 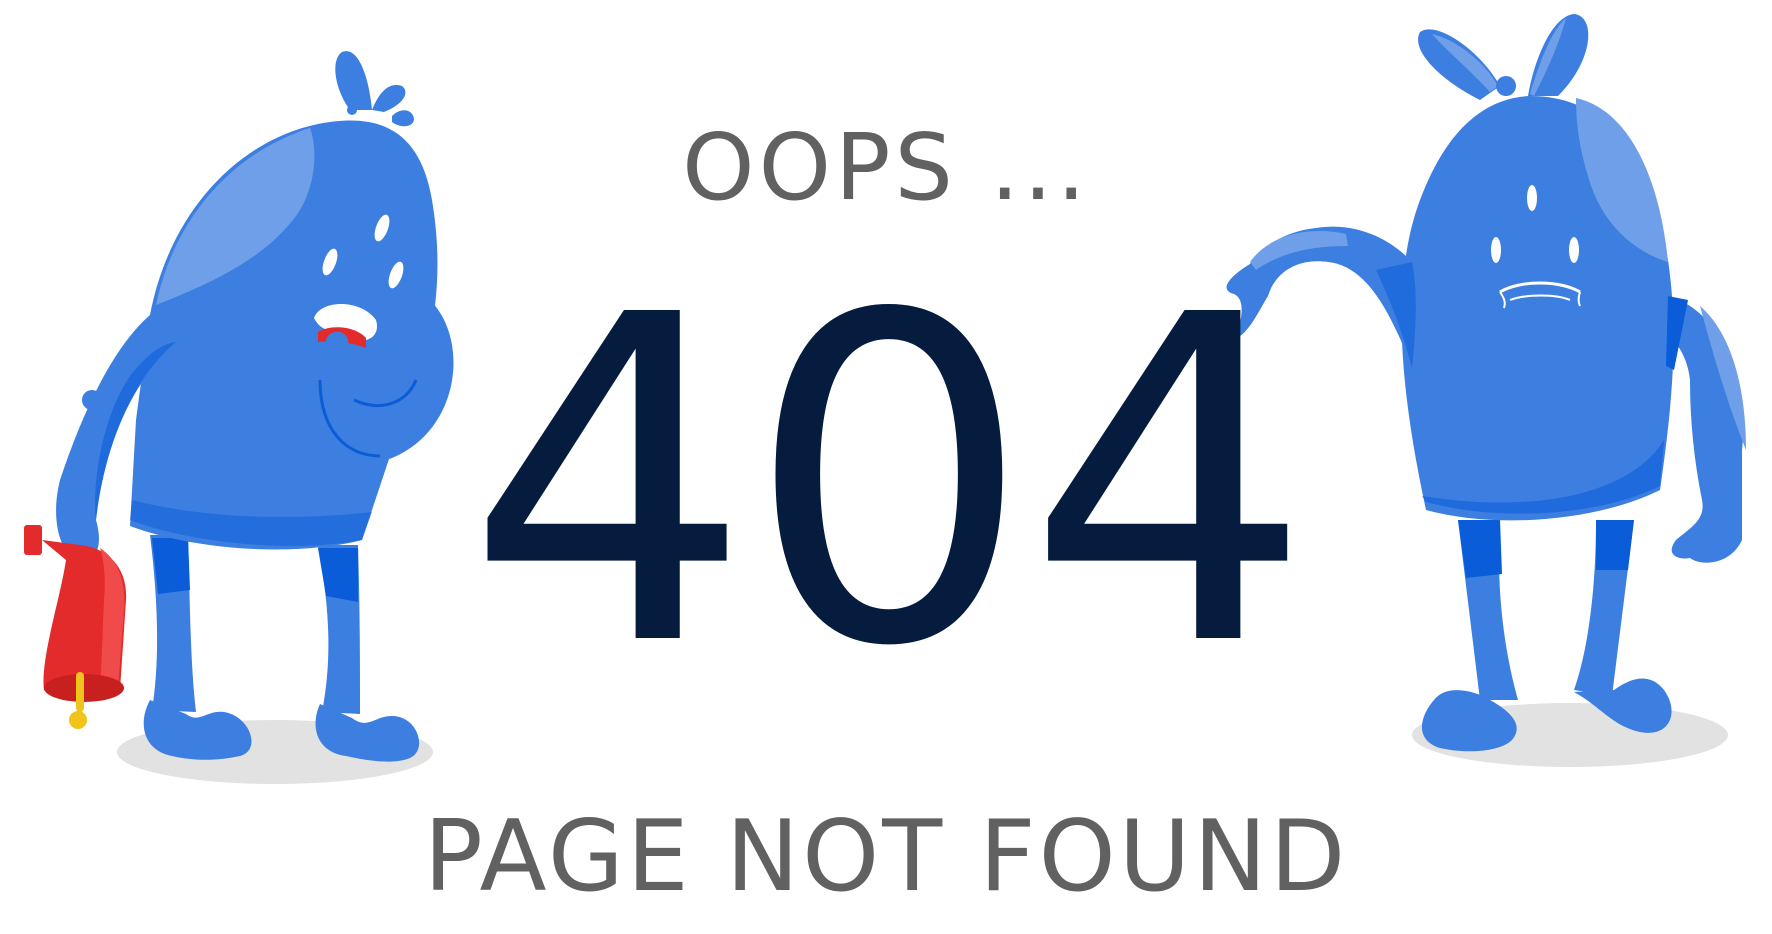 What do you see at coordinates (1532, 198) in the screenshot?
I see `right-monster-eye` at bounding box center [1532, 198].